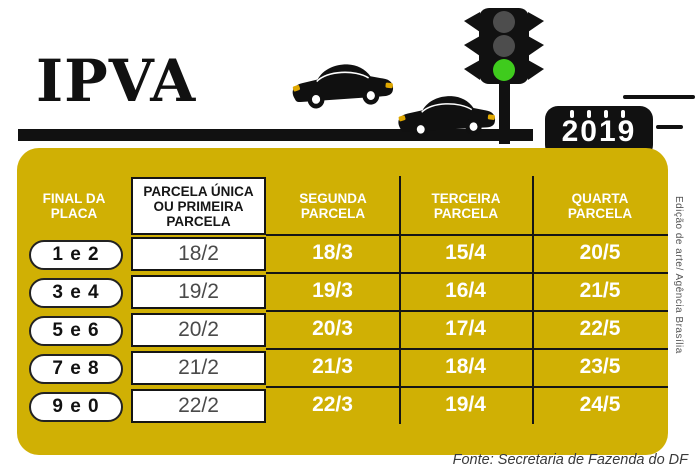 This screenshot has width=695, height=476. I want to click on plate-badge: 7 e 8, so click(76, 369).